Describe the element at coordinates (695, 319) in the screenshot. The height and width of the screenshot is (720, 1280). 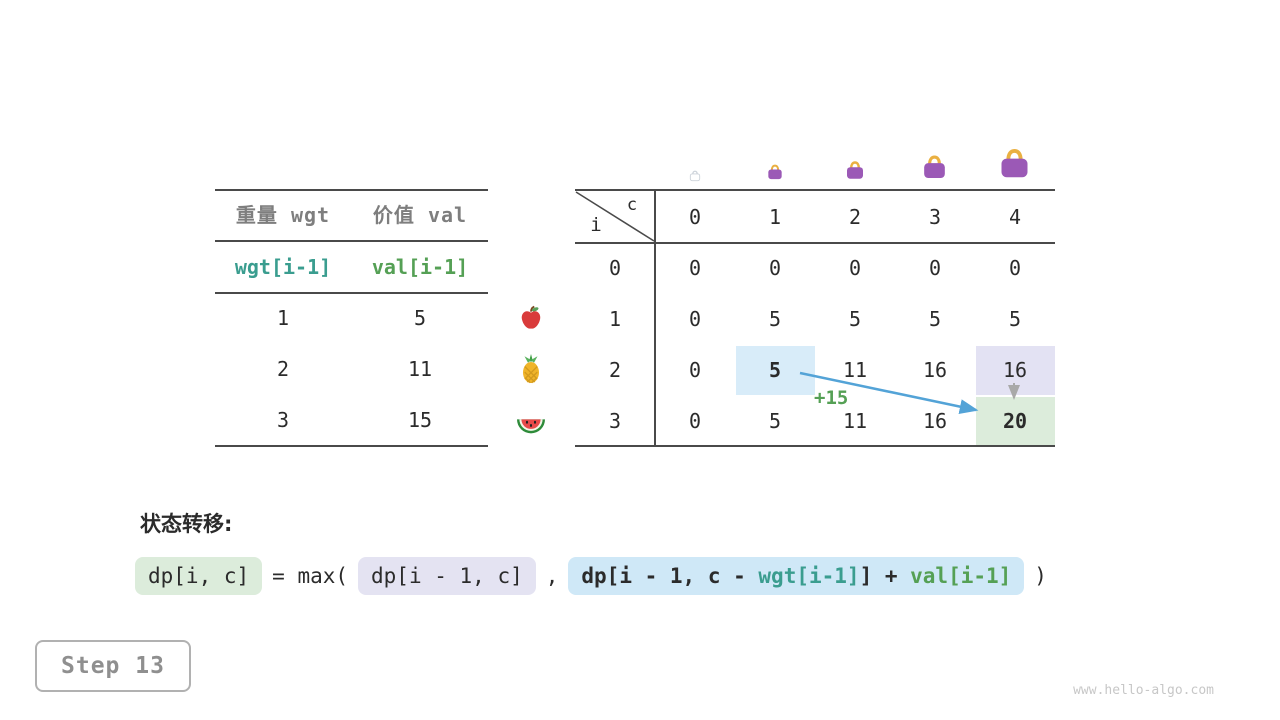
I see `dp-cell-1-0: 0` at that location.